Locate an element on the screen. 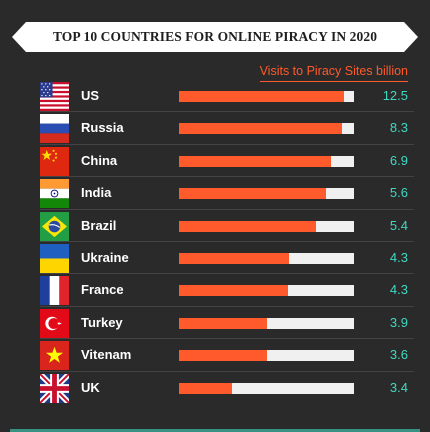 The image size is (430, 432). bar-row-india: India 5.6 is located at coordinates (215, 193).